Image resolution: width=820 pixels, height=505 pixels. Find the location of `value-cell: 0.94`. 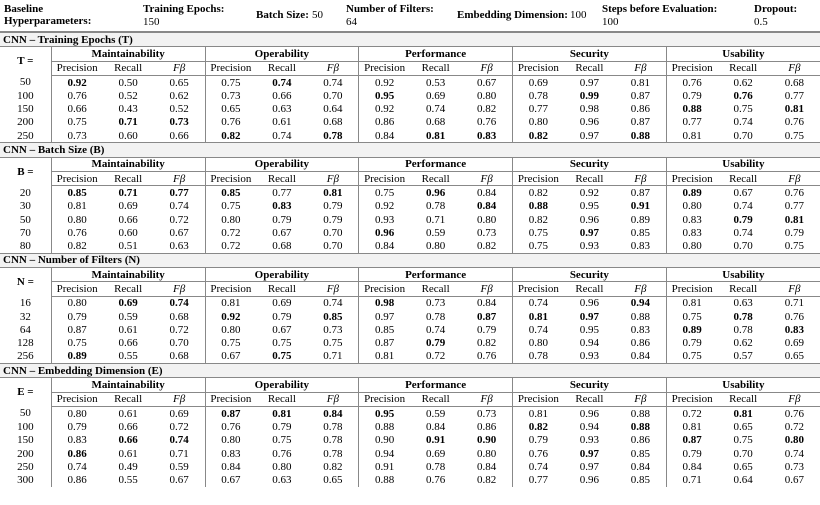

value-cell: 0.94 is located at coordinates (640, 303).